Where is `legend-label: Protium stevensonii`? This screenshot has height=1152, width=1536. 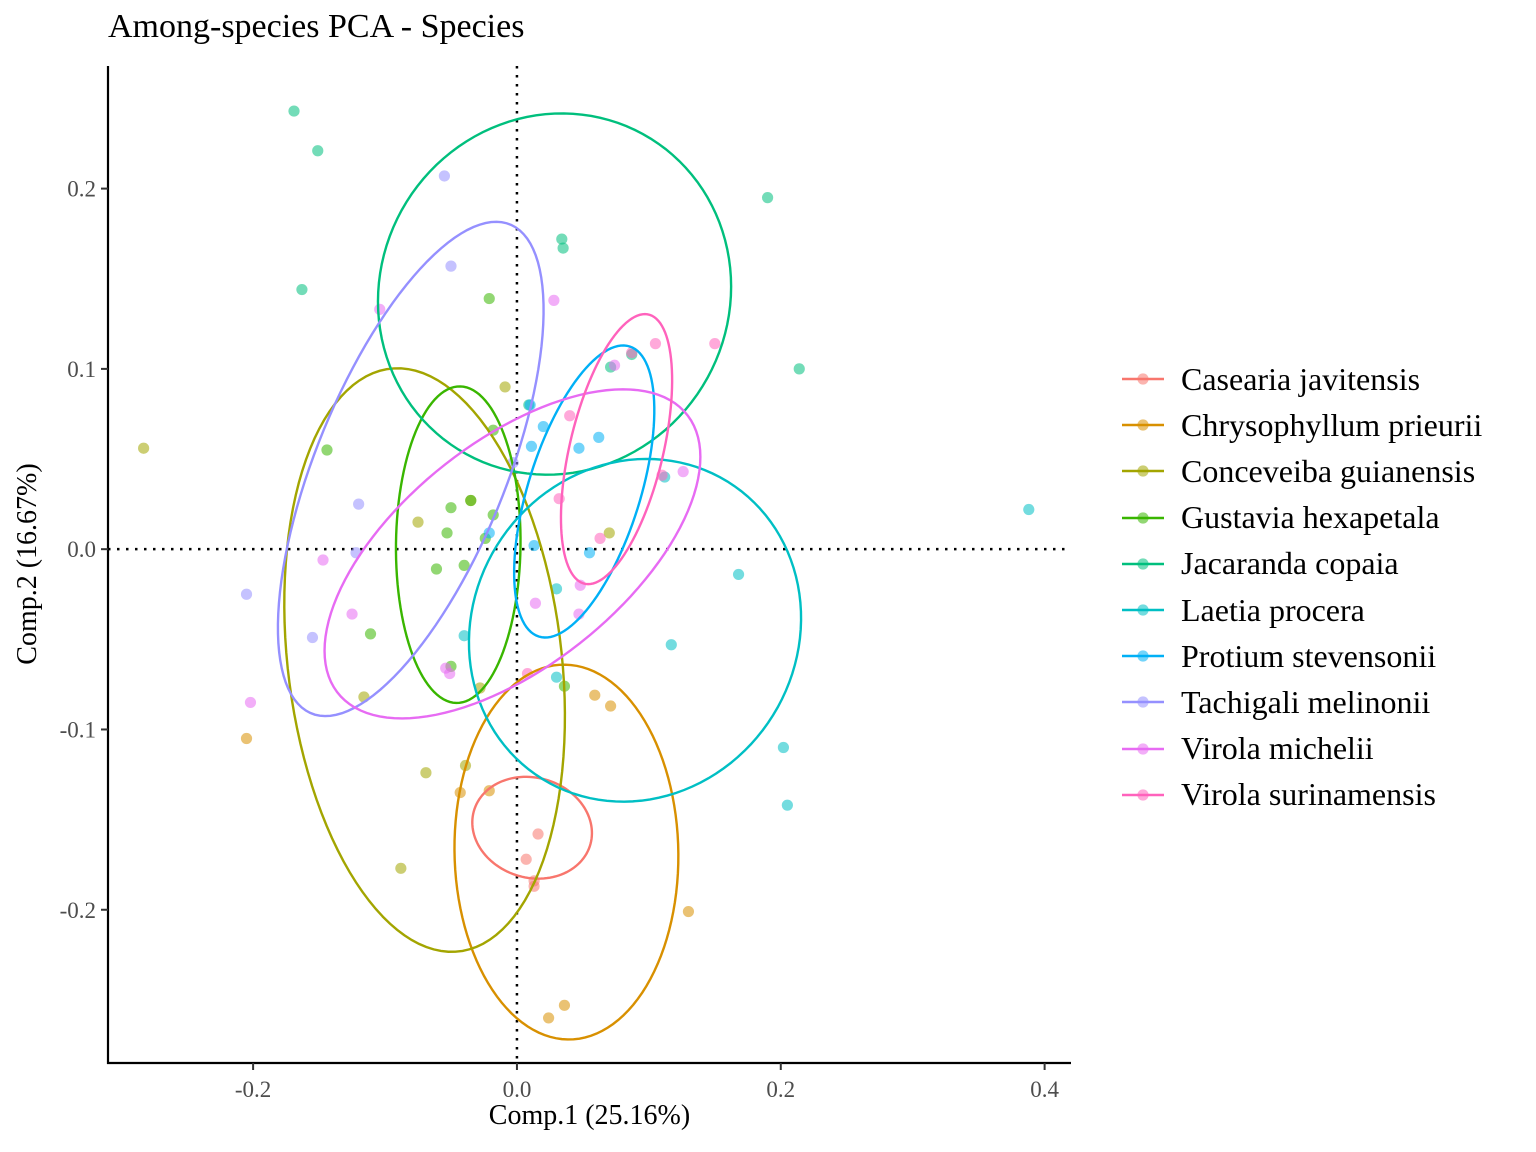
legend-label: Protium stevensonii is located at coordinates (1309, 655).